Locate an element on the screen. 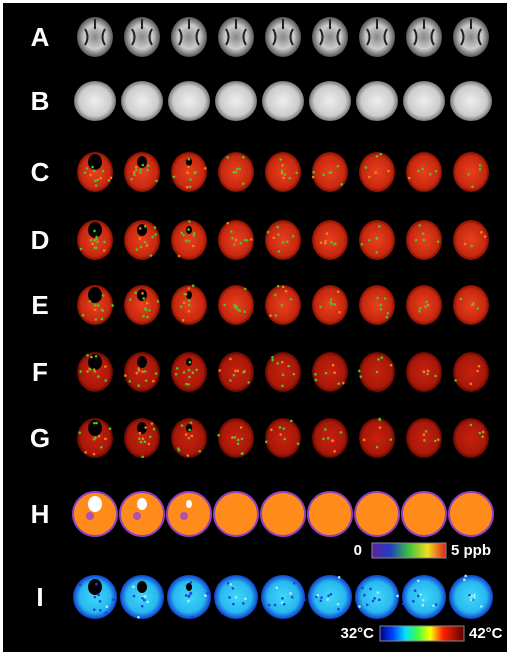 This screenshot has width=510, height=655. panel-label: I is located at coordinates (39, 597).